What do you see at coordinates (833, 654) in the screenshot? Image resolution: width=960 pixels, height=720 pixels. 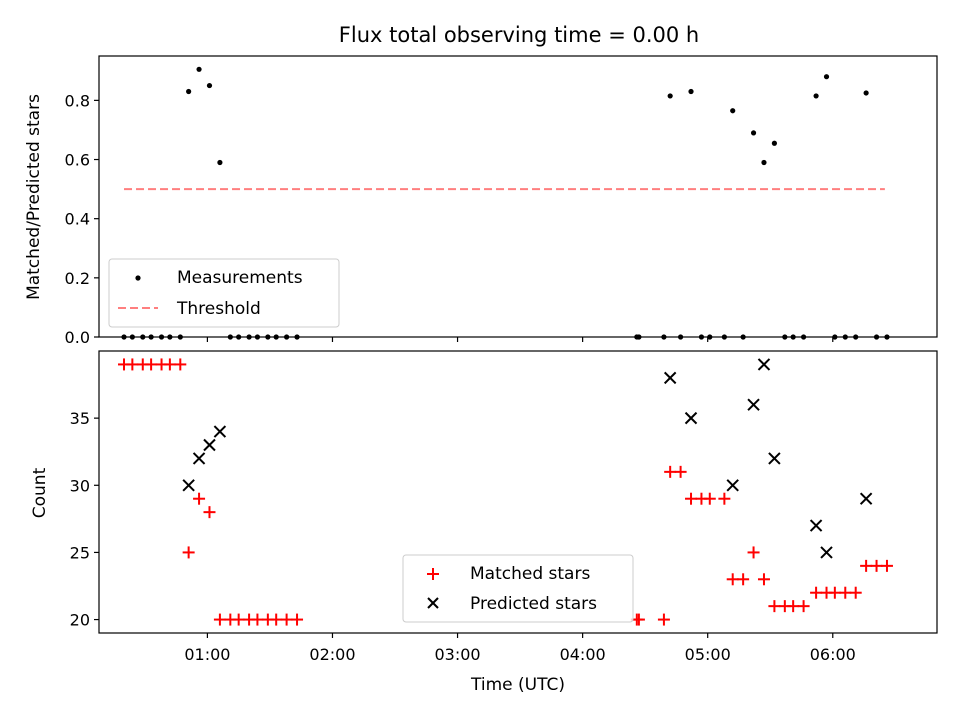 I see `bottom-x-tick-label: 06:00` at bounding box center [833, 654].